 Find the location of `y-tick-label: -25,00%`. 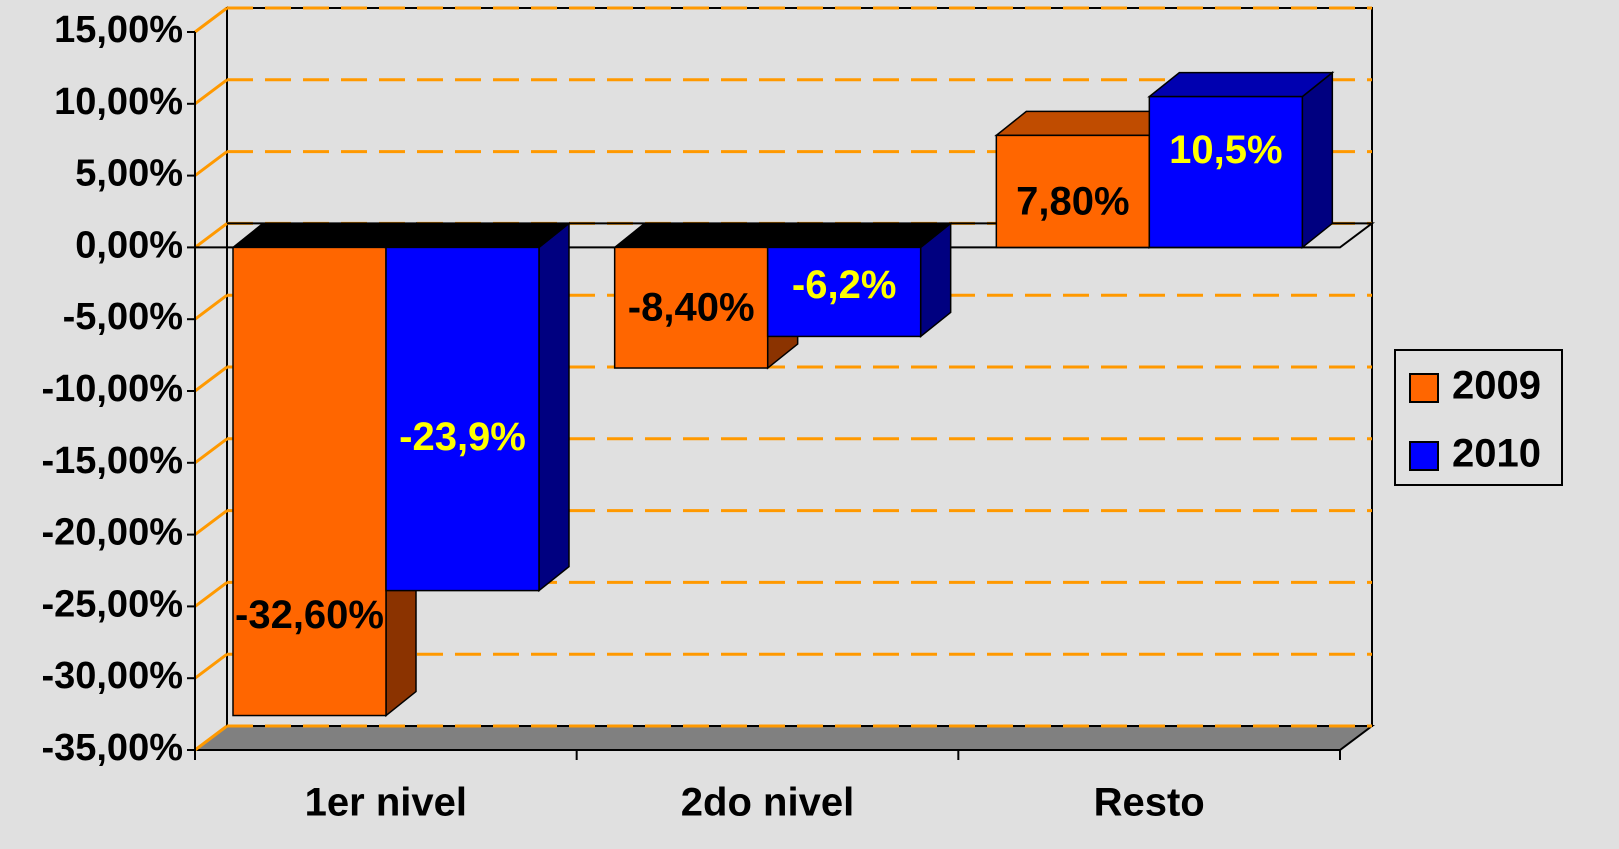

y-tick-label: -25,00% is located at coordinates (112, 604).